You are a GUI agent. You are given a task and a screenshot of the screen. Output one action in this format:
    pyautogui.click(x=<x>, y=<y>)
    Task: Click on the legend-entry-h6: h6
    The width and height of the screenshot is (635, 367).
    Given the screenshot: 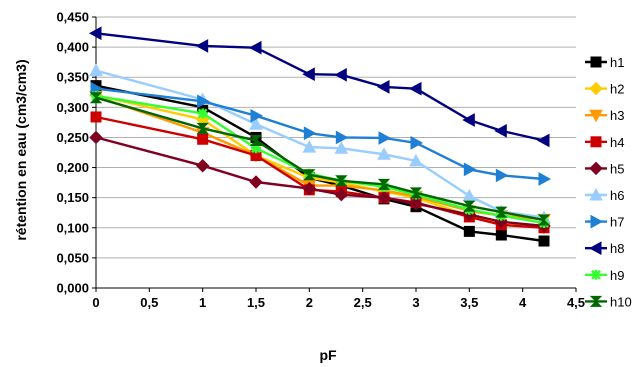 What is the action you would take?
    pyautogui.click(x=604, y=195)
    